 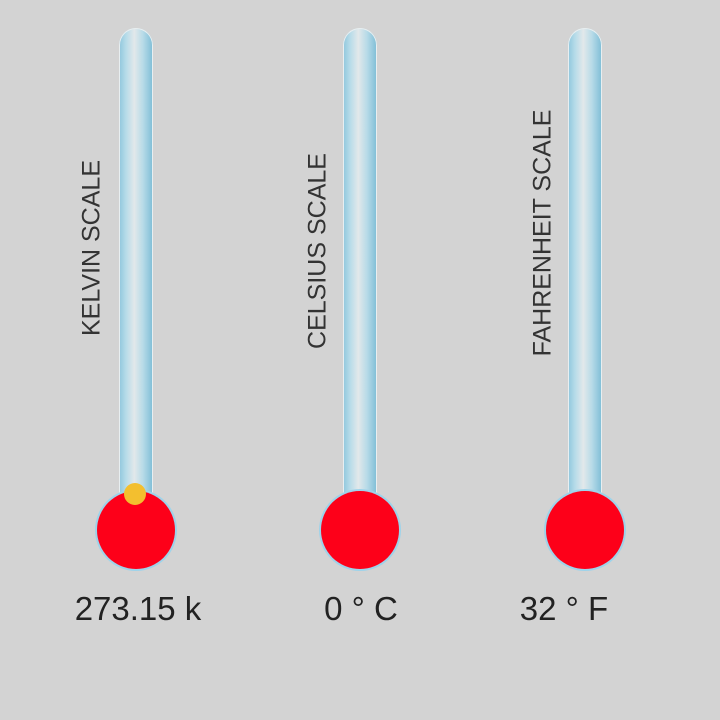 What do you see at coordinates (136, 268) in the screenshot?
I see `kelvin-tube` at bounding box center [136, 268].